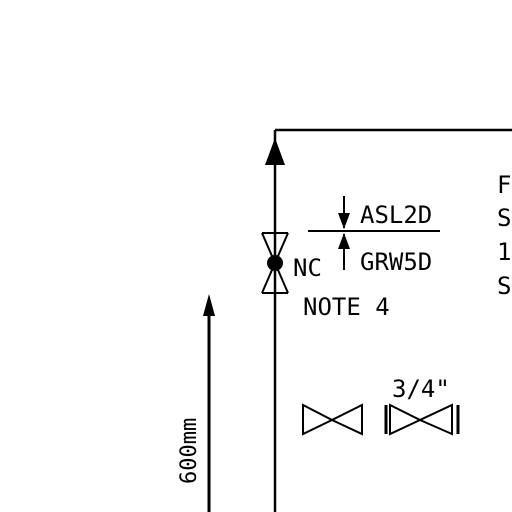 Image resolution: width=512 pixels, height=512 pixels. I want to click on flow-arrow-up-icon, so click(275, 151).